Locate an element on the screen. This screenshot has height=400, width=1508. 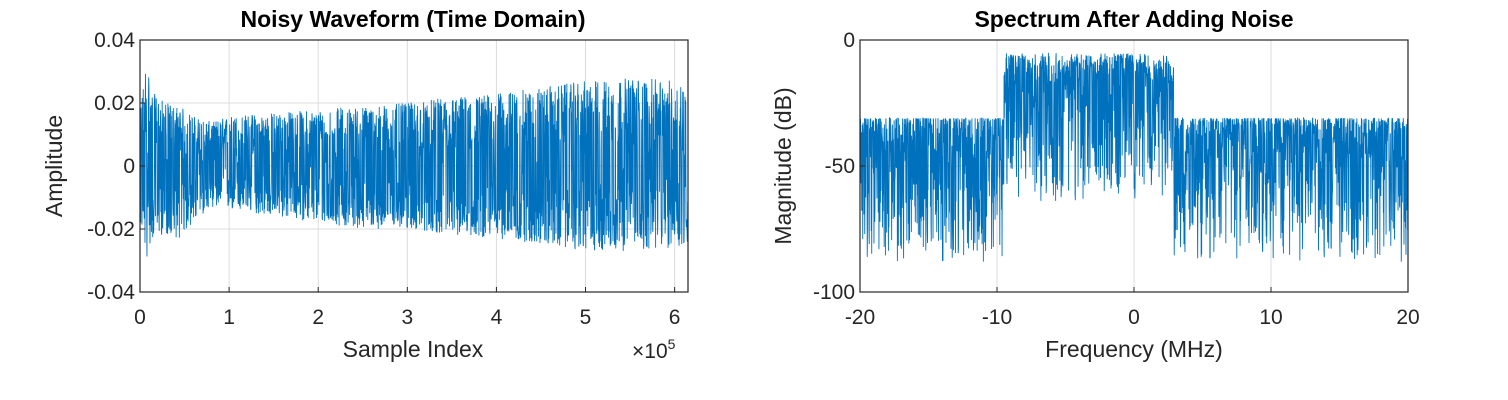
waveform-x-tick-label: 4 is located at coordinates (497, 317).